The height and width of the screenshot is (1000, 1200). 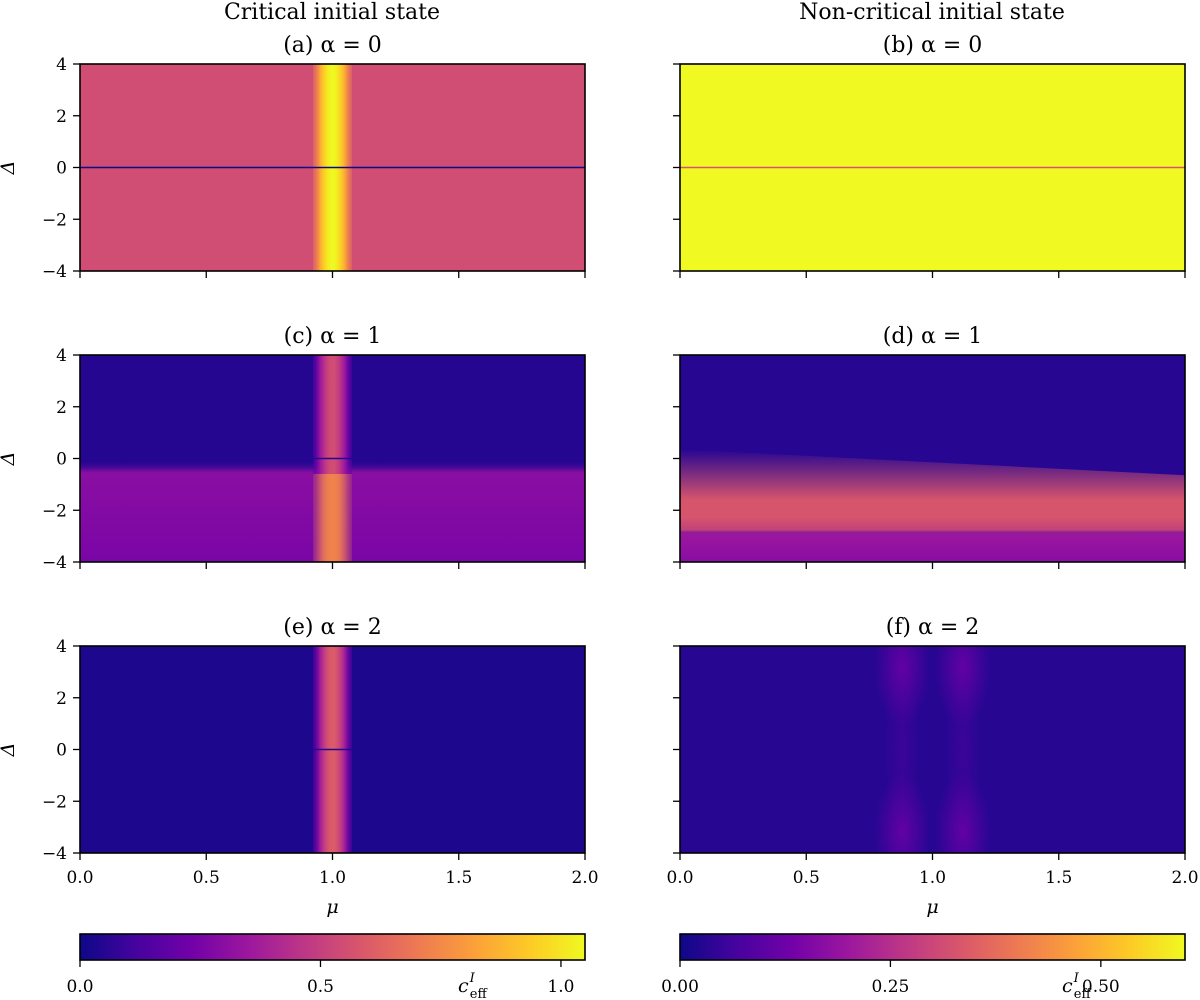 I want to click on vertical-band-lower, so click(x=332, y=518).